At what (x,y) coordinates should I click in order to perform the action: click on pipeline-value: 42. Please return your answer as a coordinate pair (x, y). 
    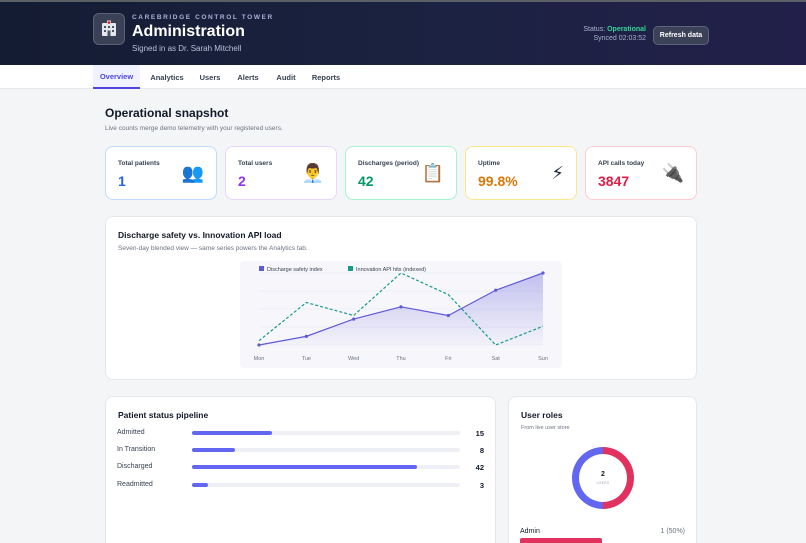
    Looking at the image, I should click on (479, 467).